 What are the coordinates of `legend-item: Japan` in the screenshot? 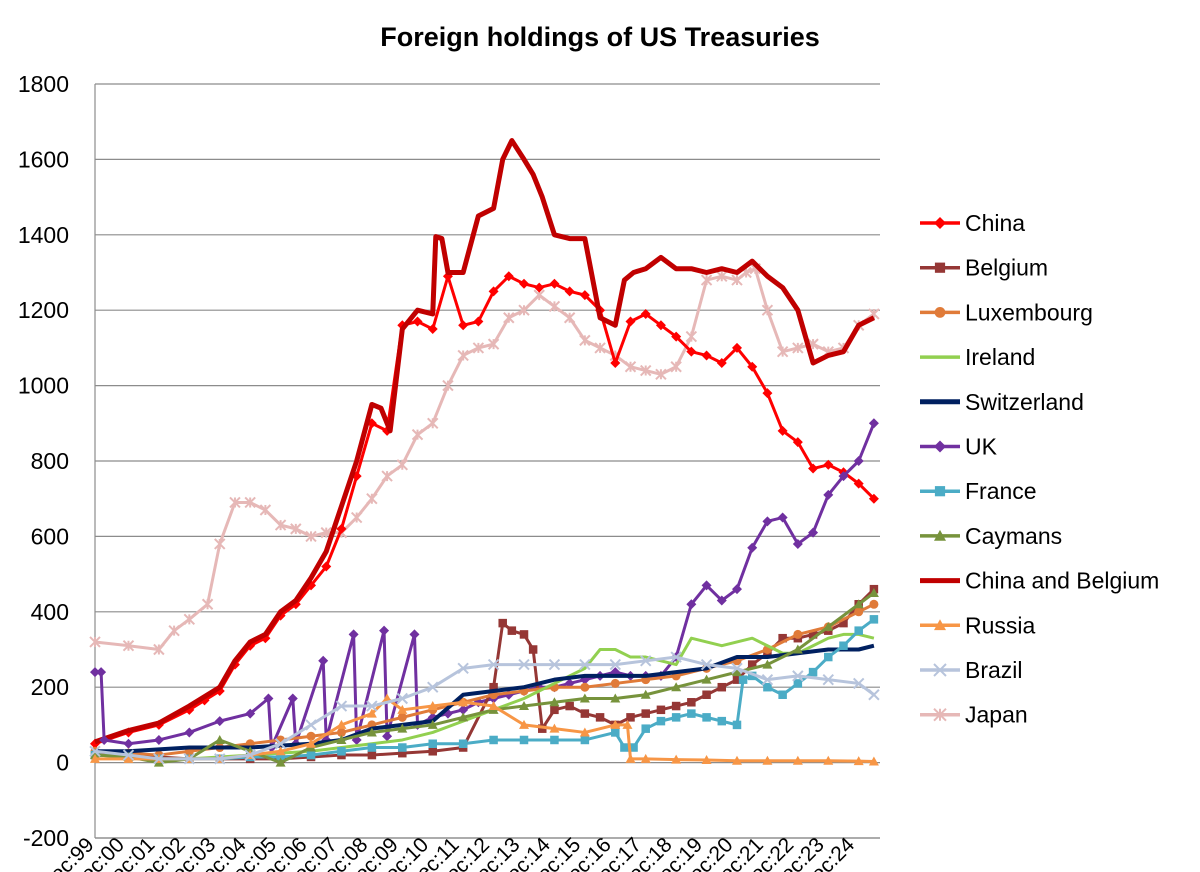 It's located at (974, 715).